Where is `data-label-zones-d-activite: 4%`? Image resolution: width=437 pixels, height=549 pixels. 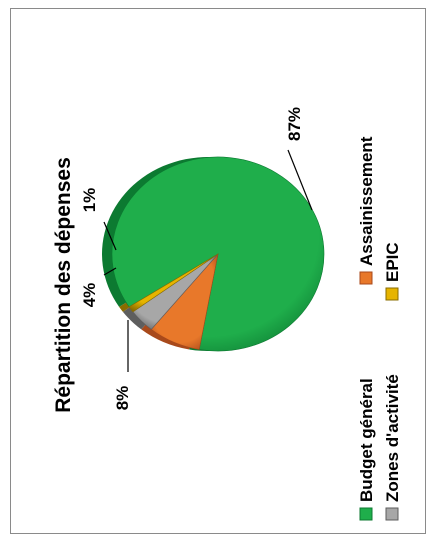
data-label-zones-d-activite: 4% is located at coordinates (89, 295).